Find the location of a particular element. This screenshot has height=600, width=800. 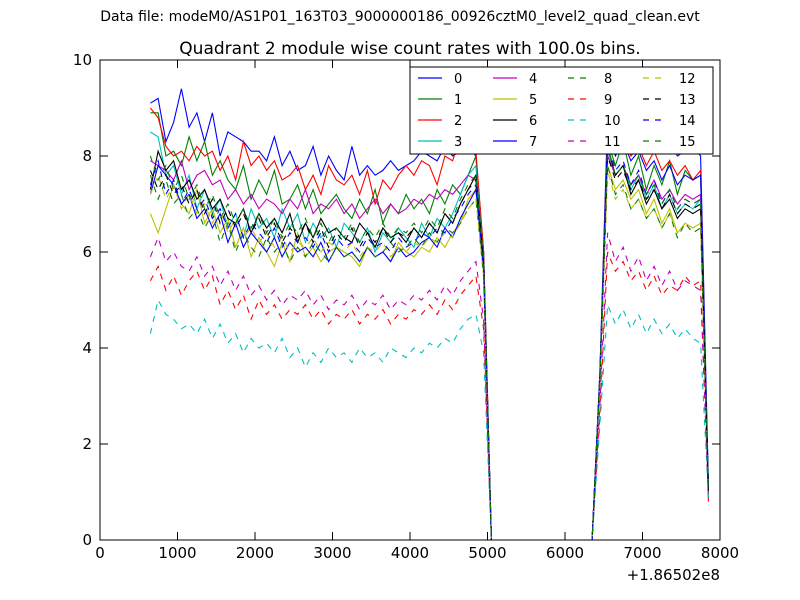

y-tick-label: 10 is located at coordinates (82, 60).